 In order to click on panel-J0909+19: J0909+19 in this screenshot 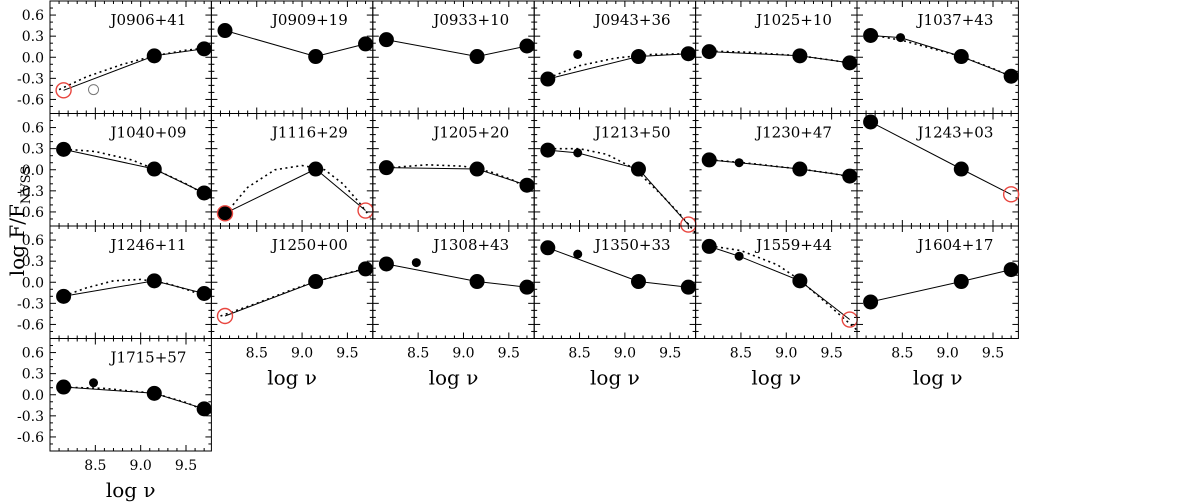, I will do `click(292, 57)`.